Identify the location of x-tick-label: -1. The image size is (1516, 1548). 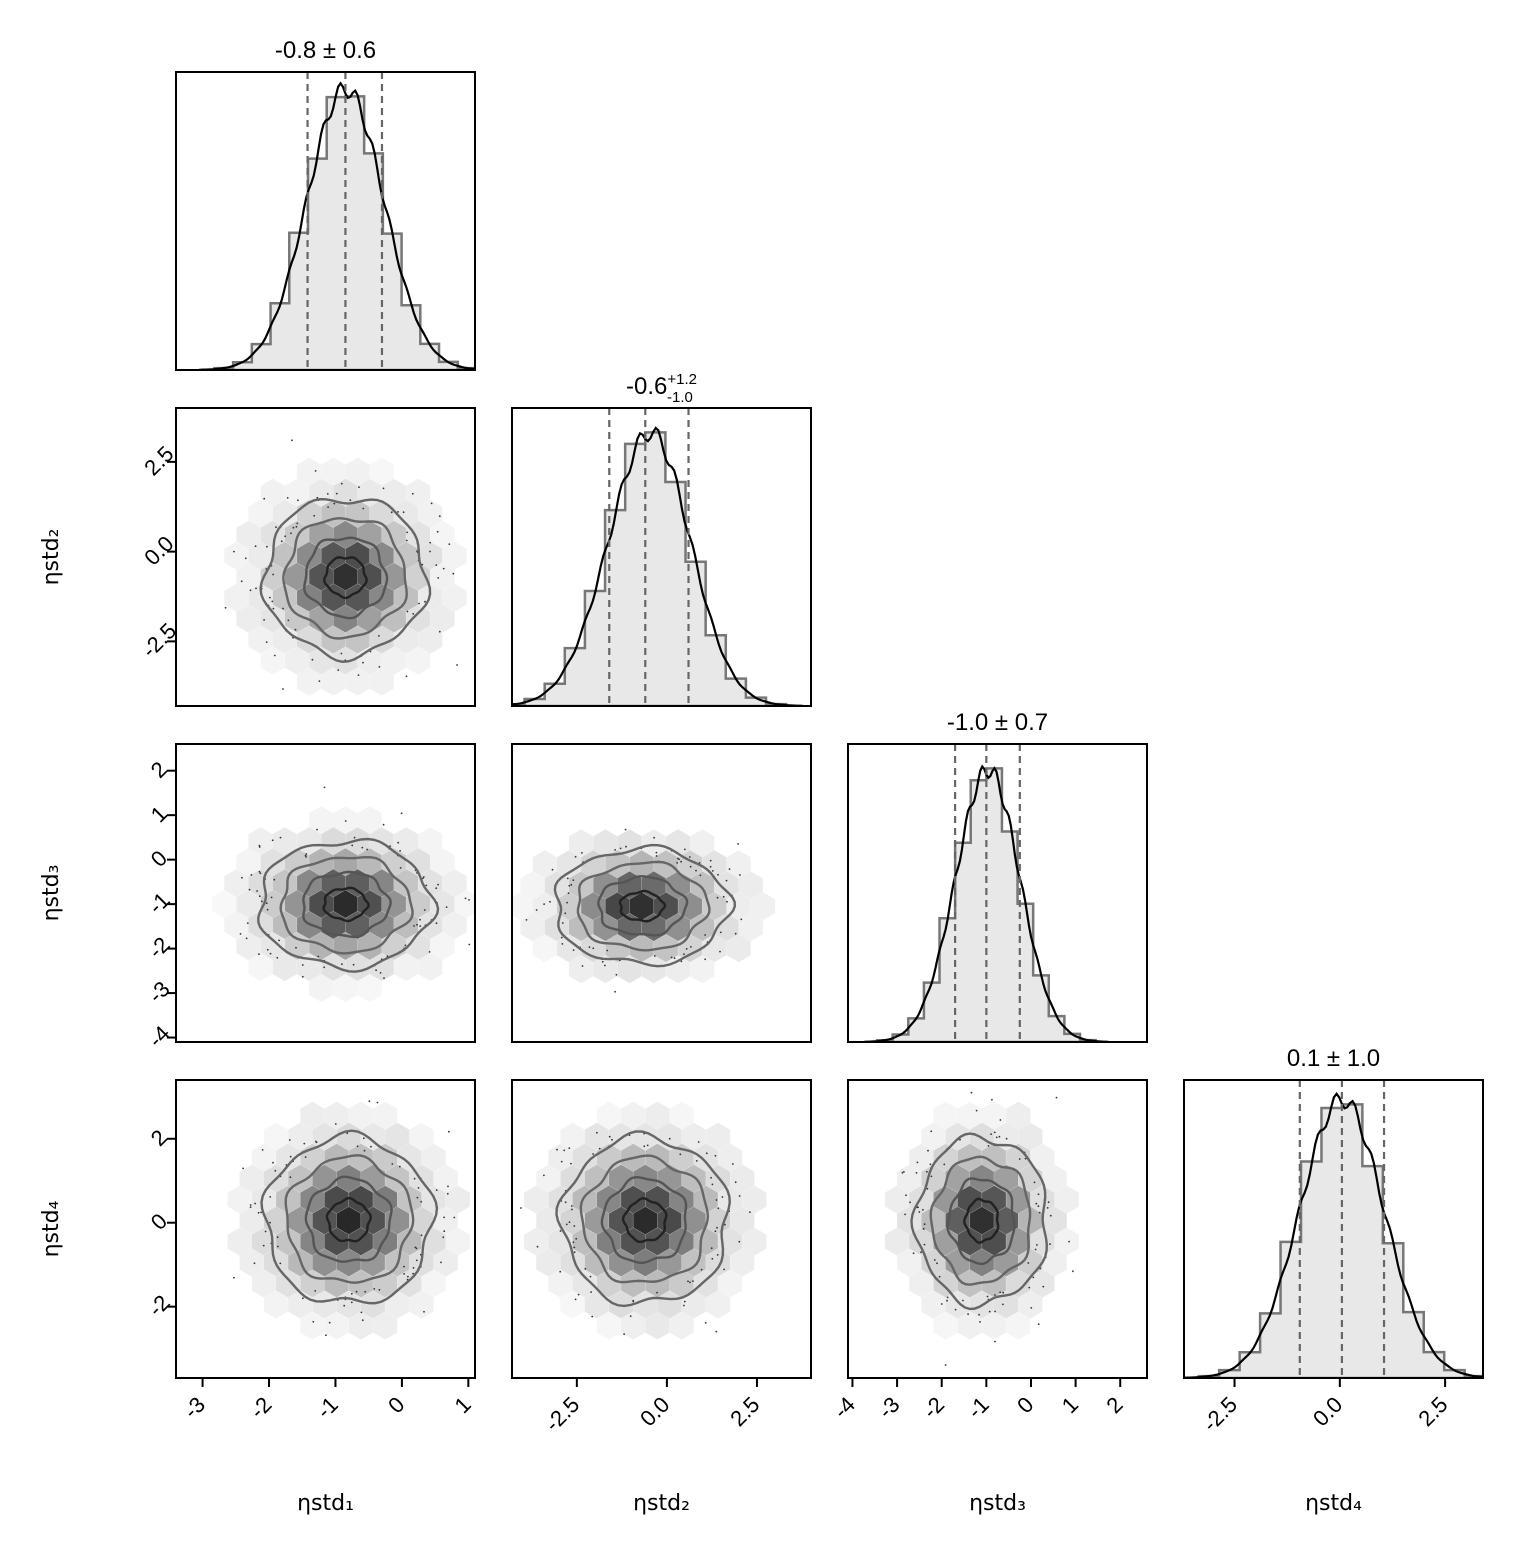
(978, 1408).